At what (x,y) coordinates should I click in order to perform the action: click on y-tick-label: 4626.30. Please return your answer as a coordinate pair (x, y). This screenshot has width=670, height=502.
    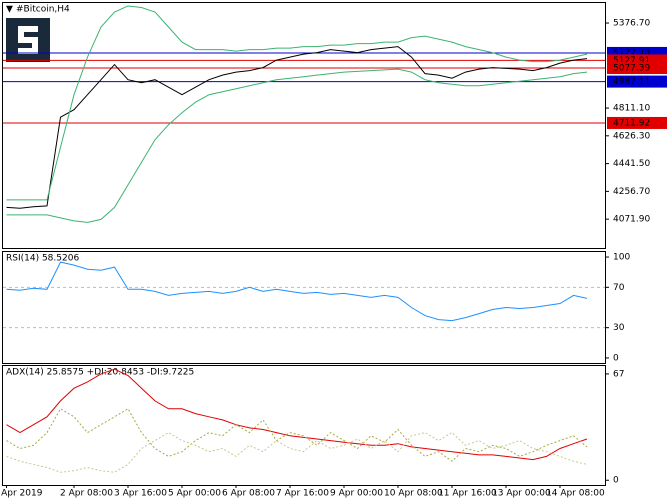
    Looking at the image, I should click on (631, 136).